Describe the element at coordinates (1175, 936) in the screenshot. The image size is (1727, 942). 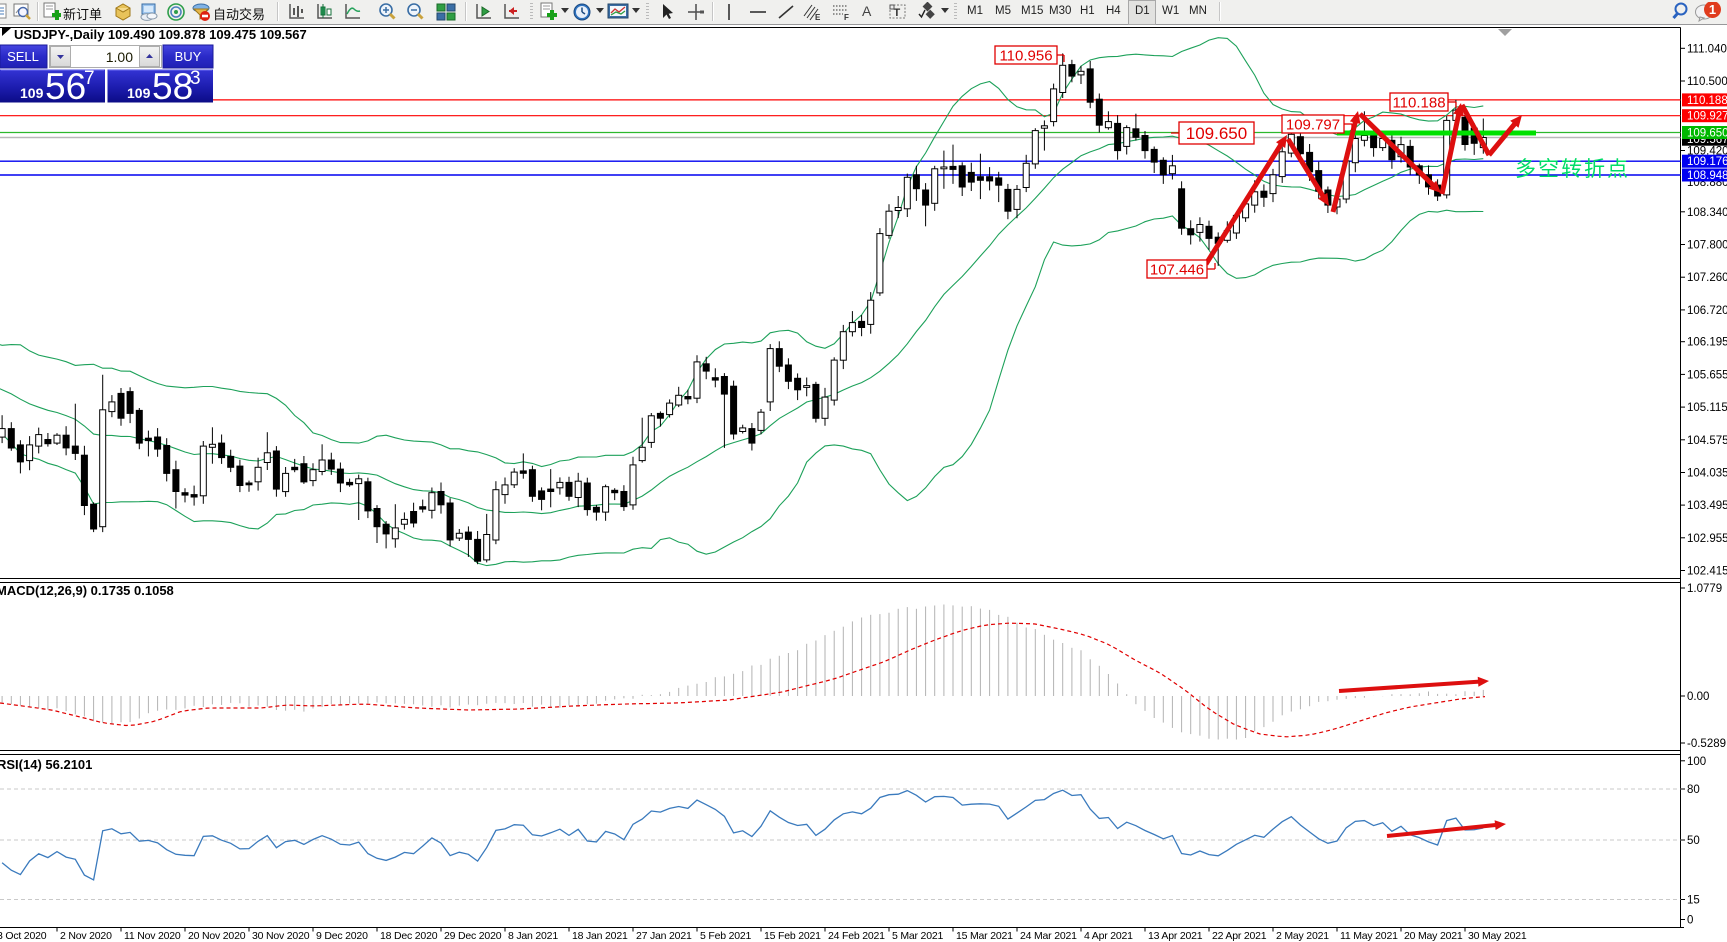
I see `svg-text: 13 Apr 2021` at that location.